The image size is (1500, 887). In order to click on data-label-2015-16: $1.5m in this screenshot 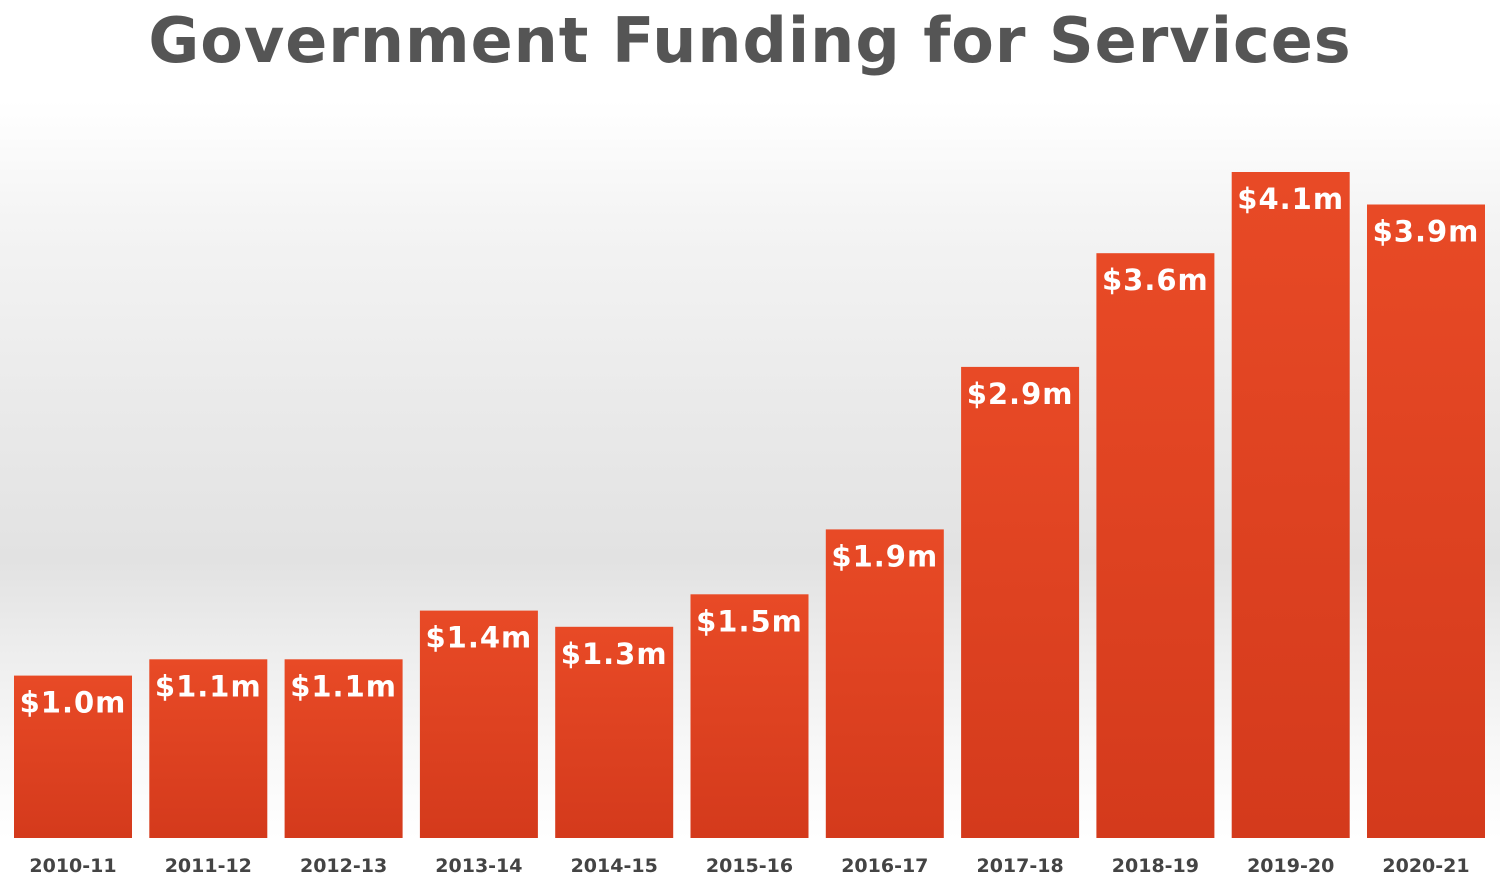, I will do `click(749, 621)`.